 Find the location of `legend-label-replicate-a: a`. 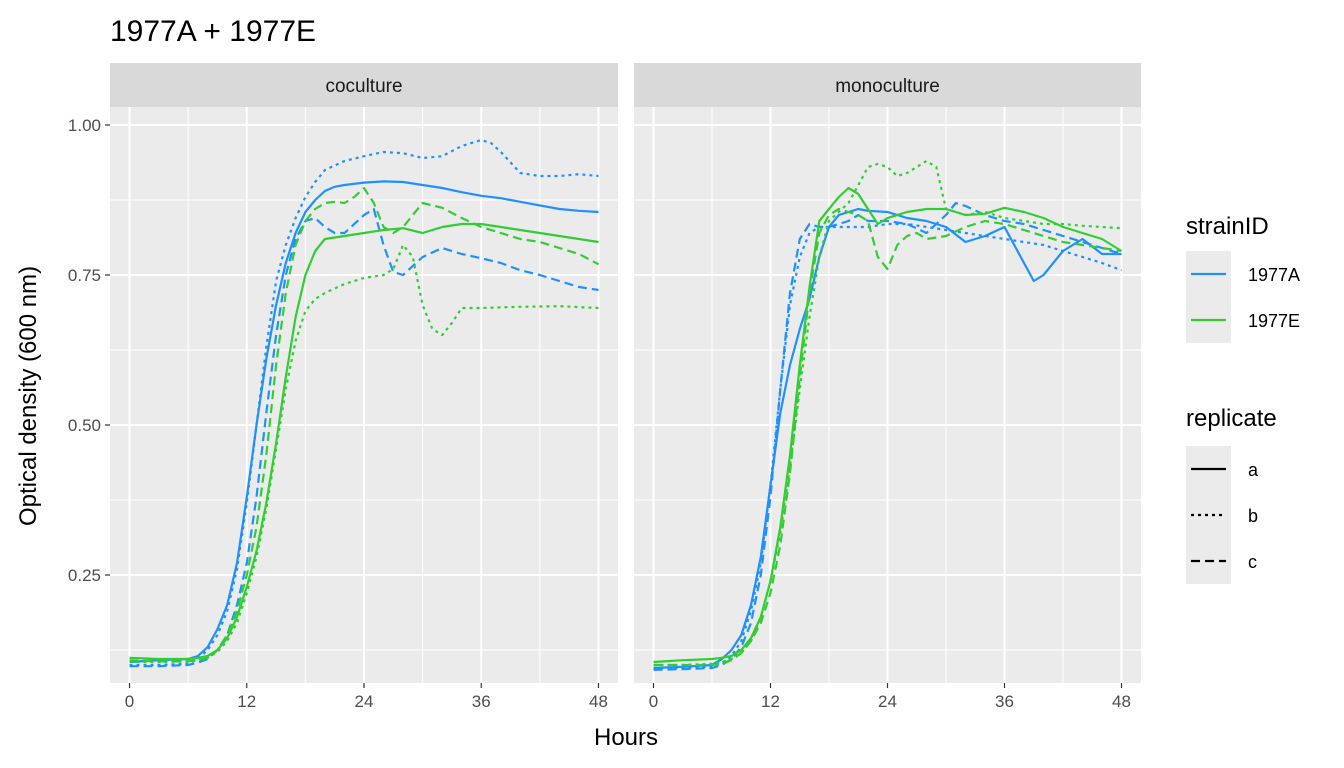

legend-label-replicate-a: a is located at coordinates (1253, 470).